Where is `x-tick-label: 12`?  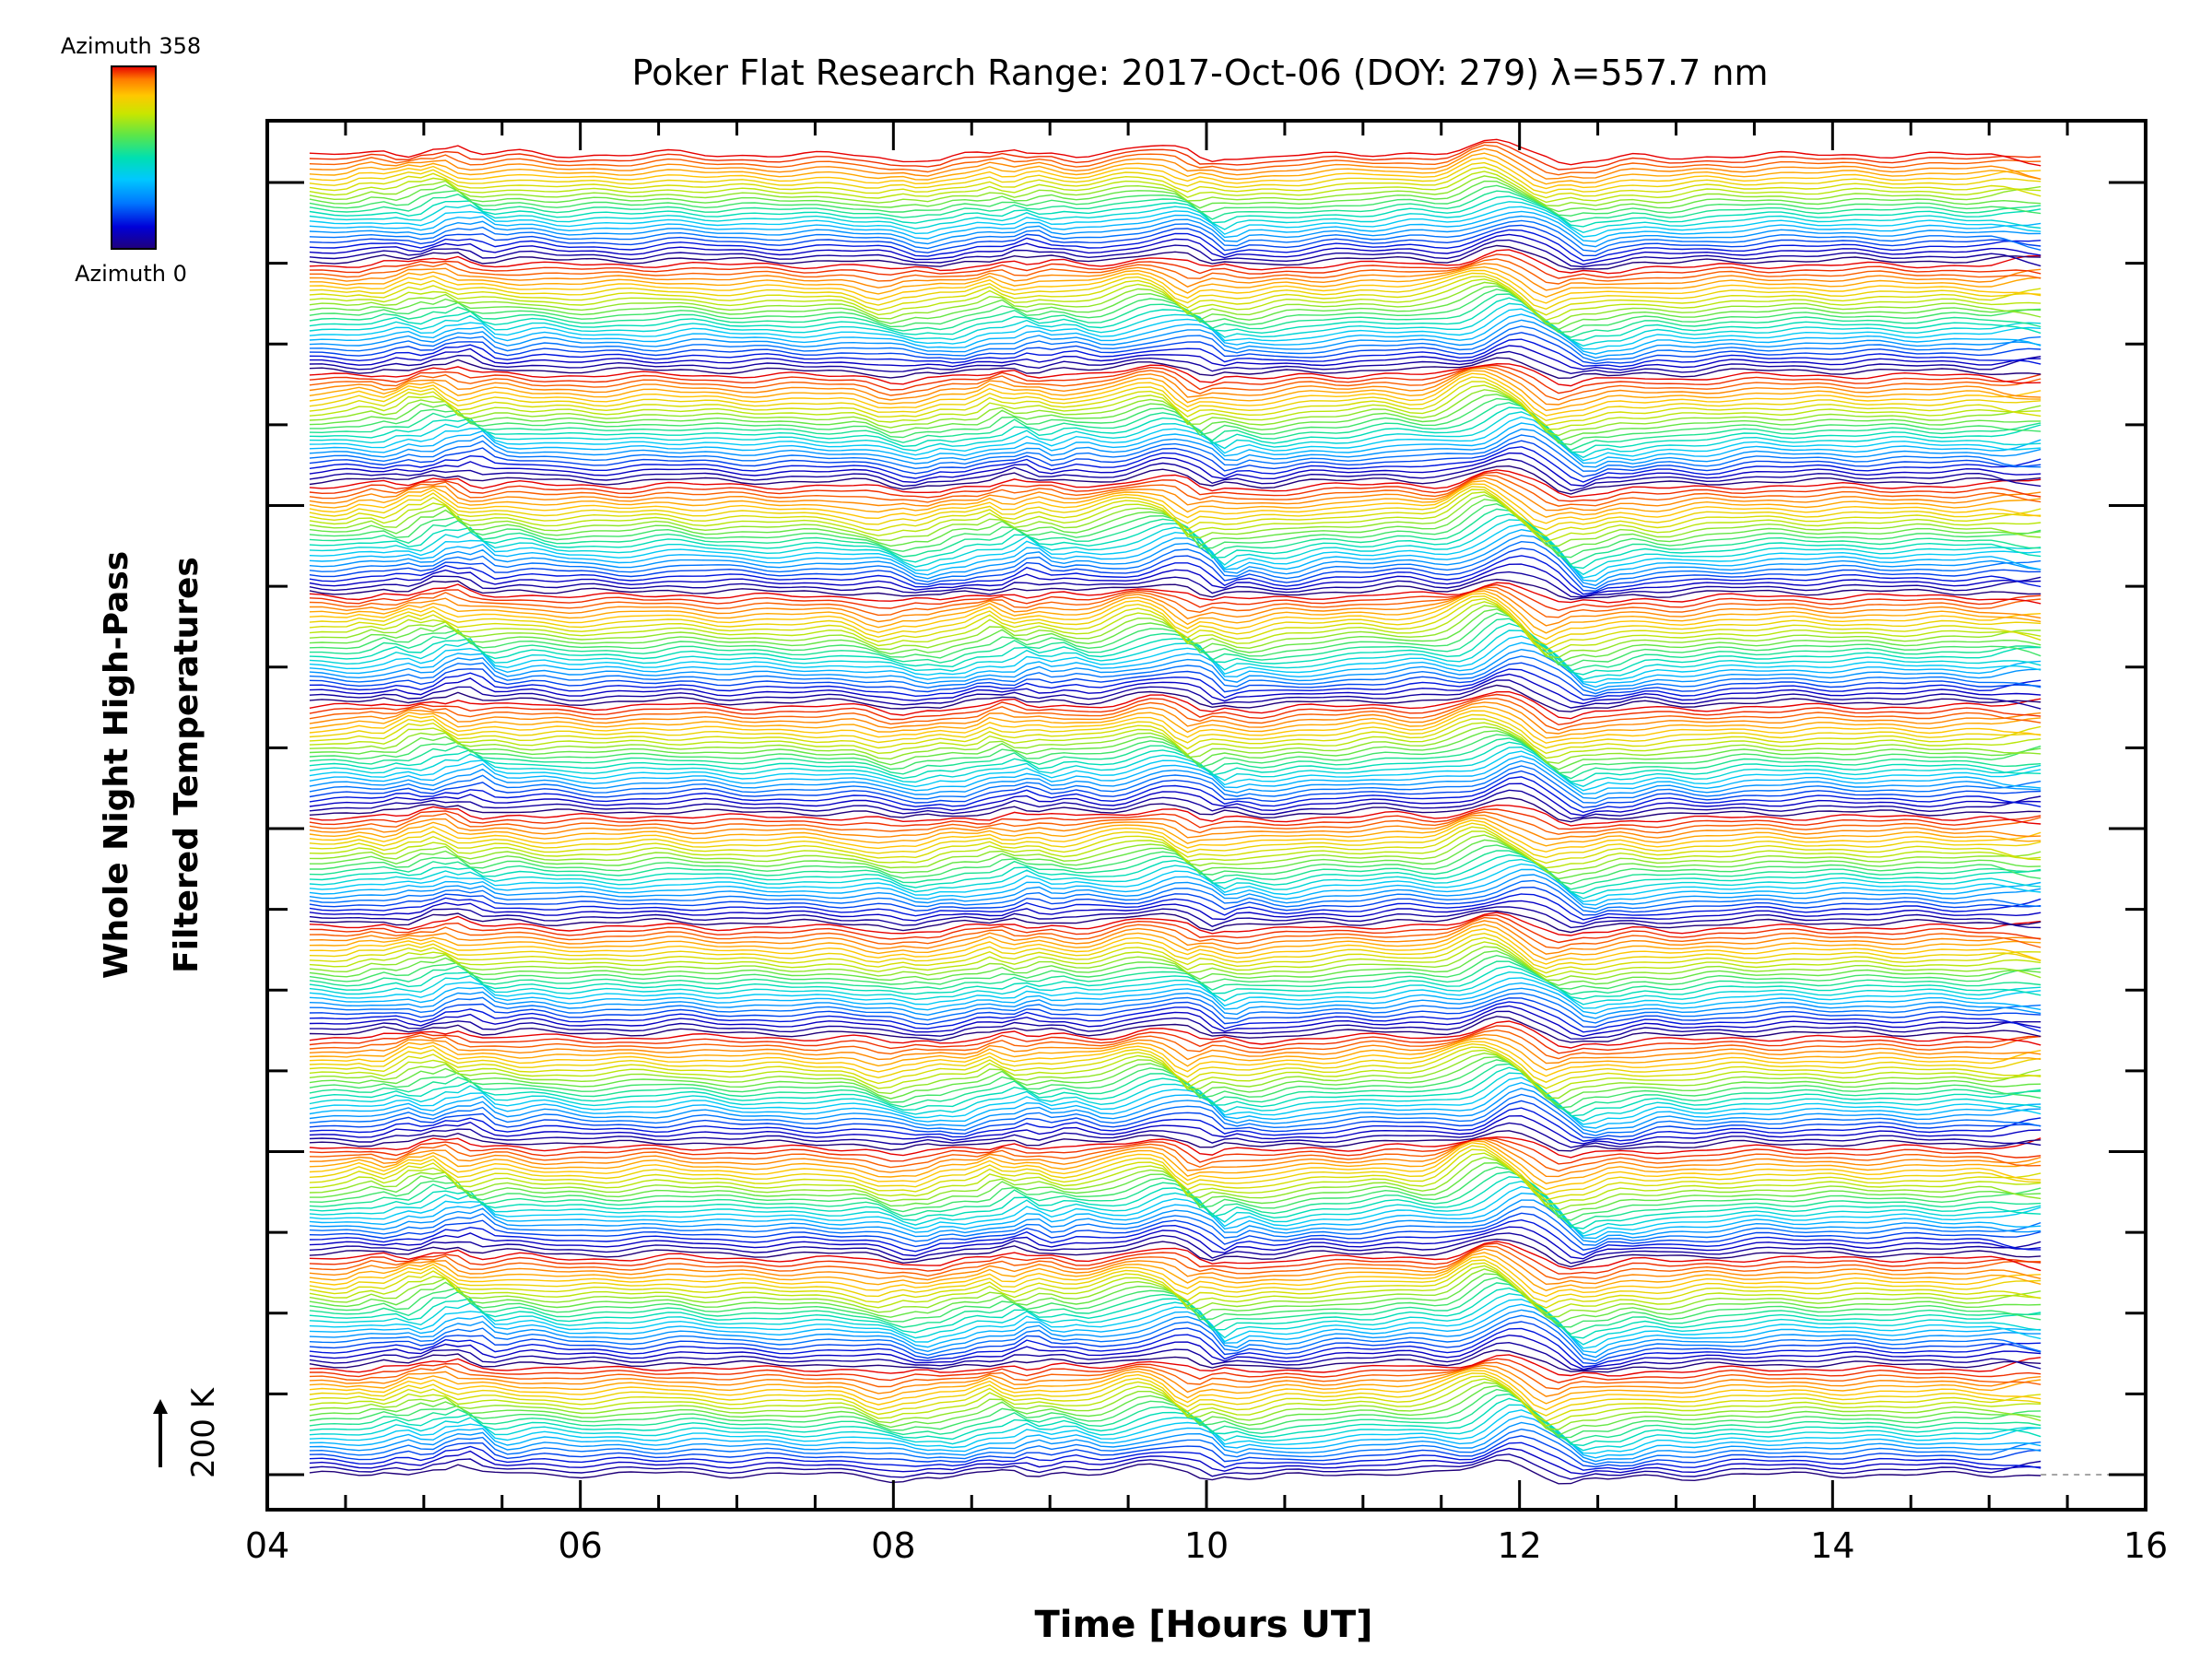
x-tick-label: 12 is located at coordinates (1519, 1545).